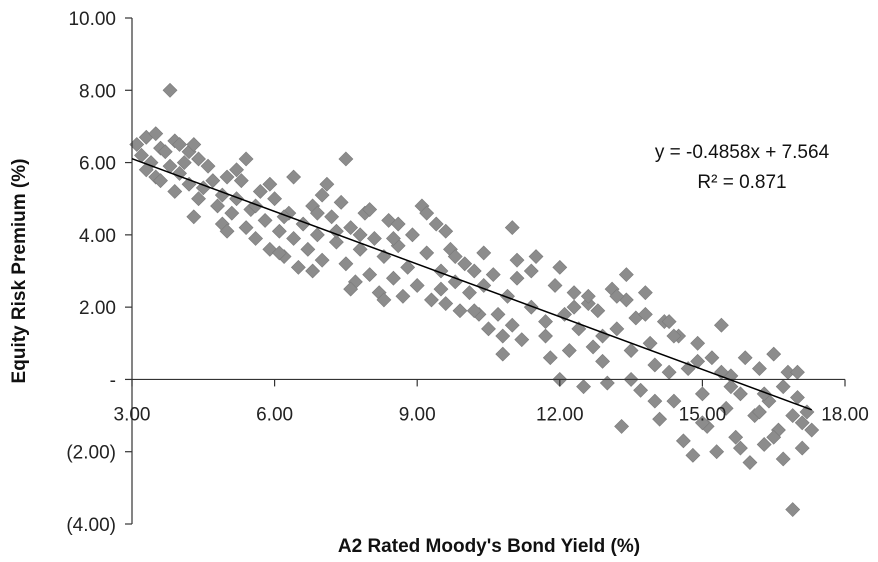 This screenshot has width=878, height=562. Describe the element at coordinates (703, 414) in the screenshot. I see `x-tick-label: 15.00` at that location.